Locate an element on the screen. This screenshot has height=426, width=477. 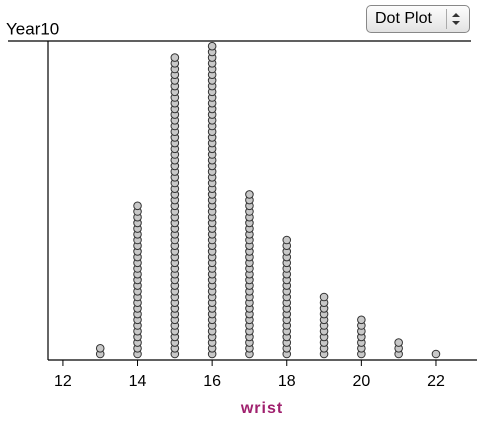
menu-arrows is located at coordinates (455, 19).